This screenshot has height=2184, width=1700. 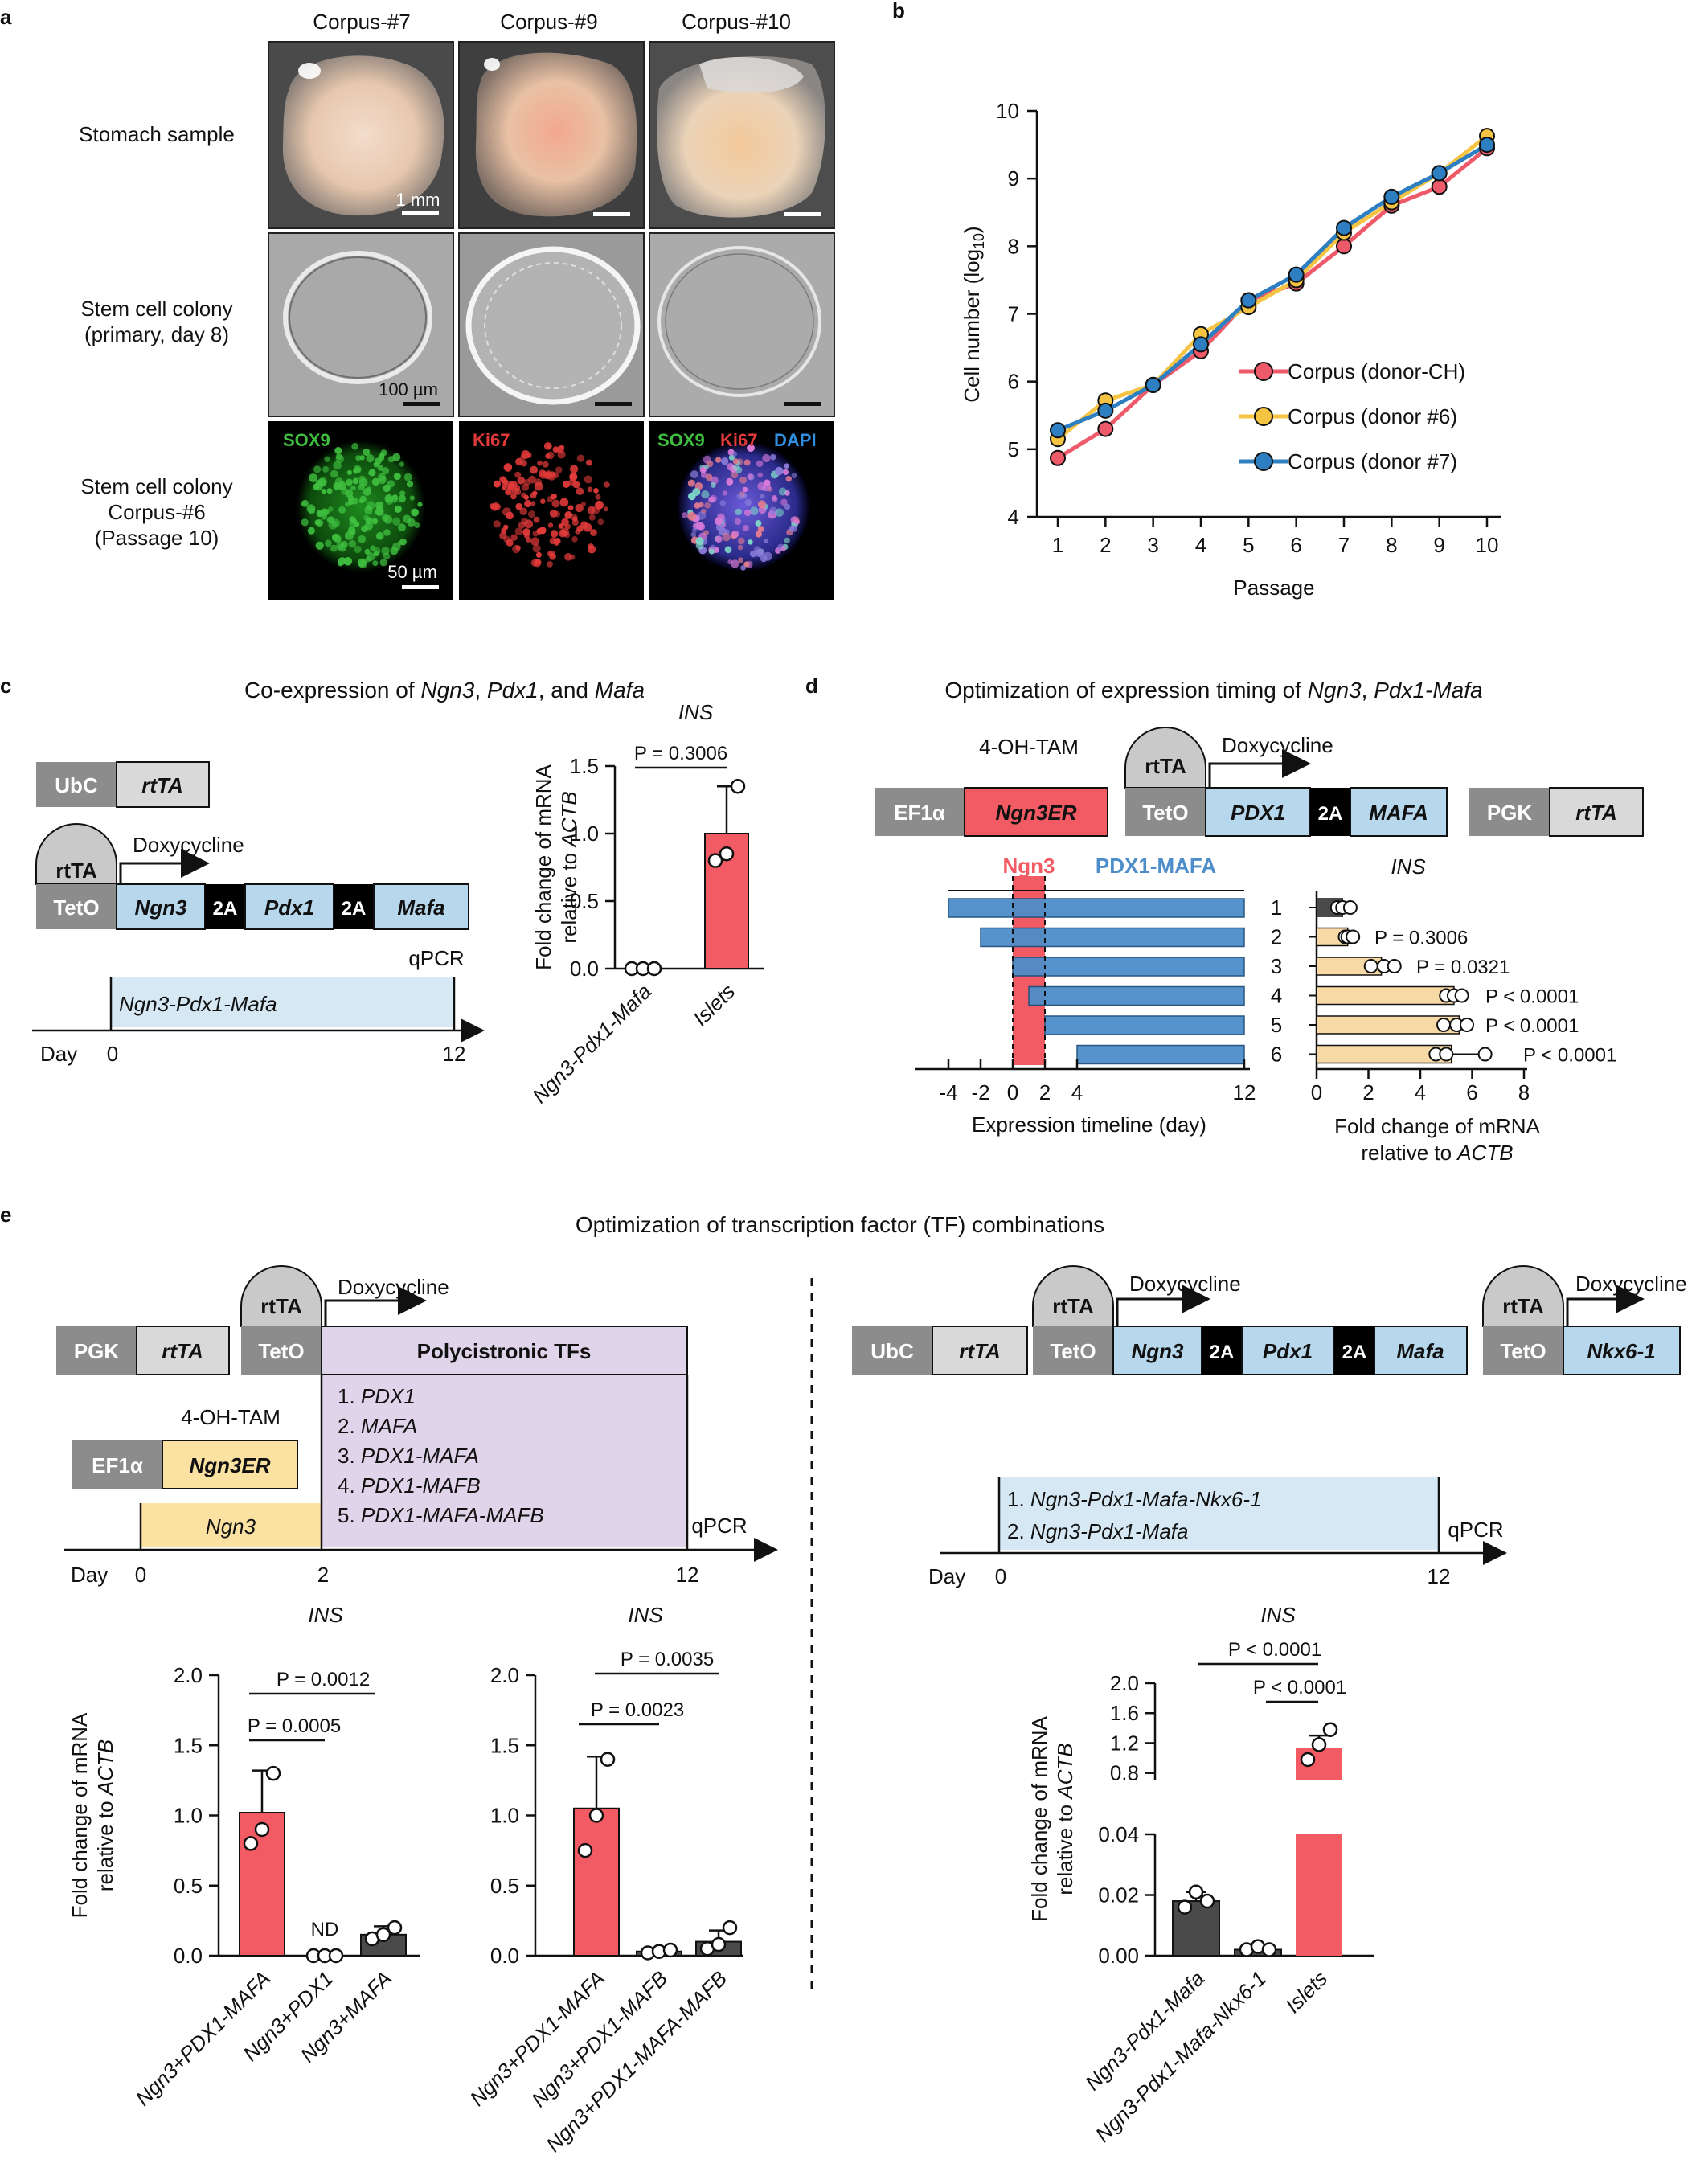 What do you see at coordinates (637, 1710) in the screenshot?
I see `e2-pvalue-1: P = 0.0023` at bounding box center [637, 1710].